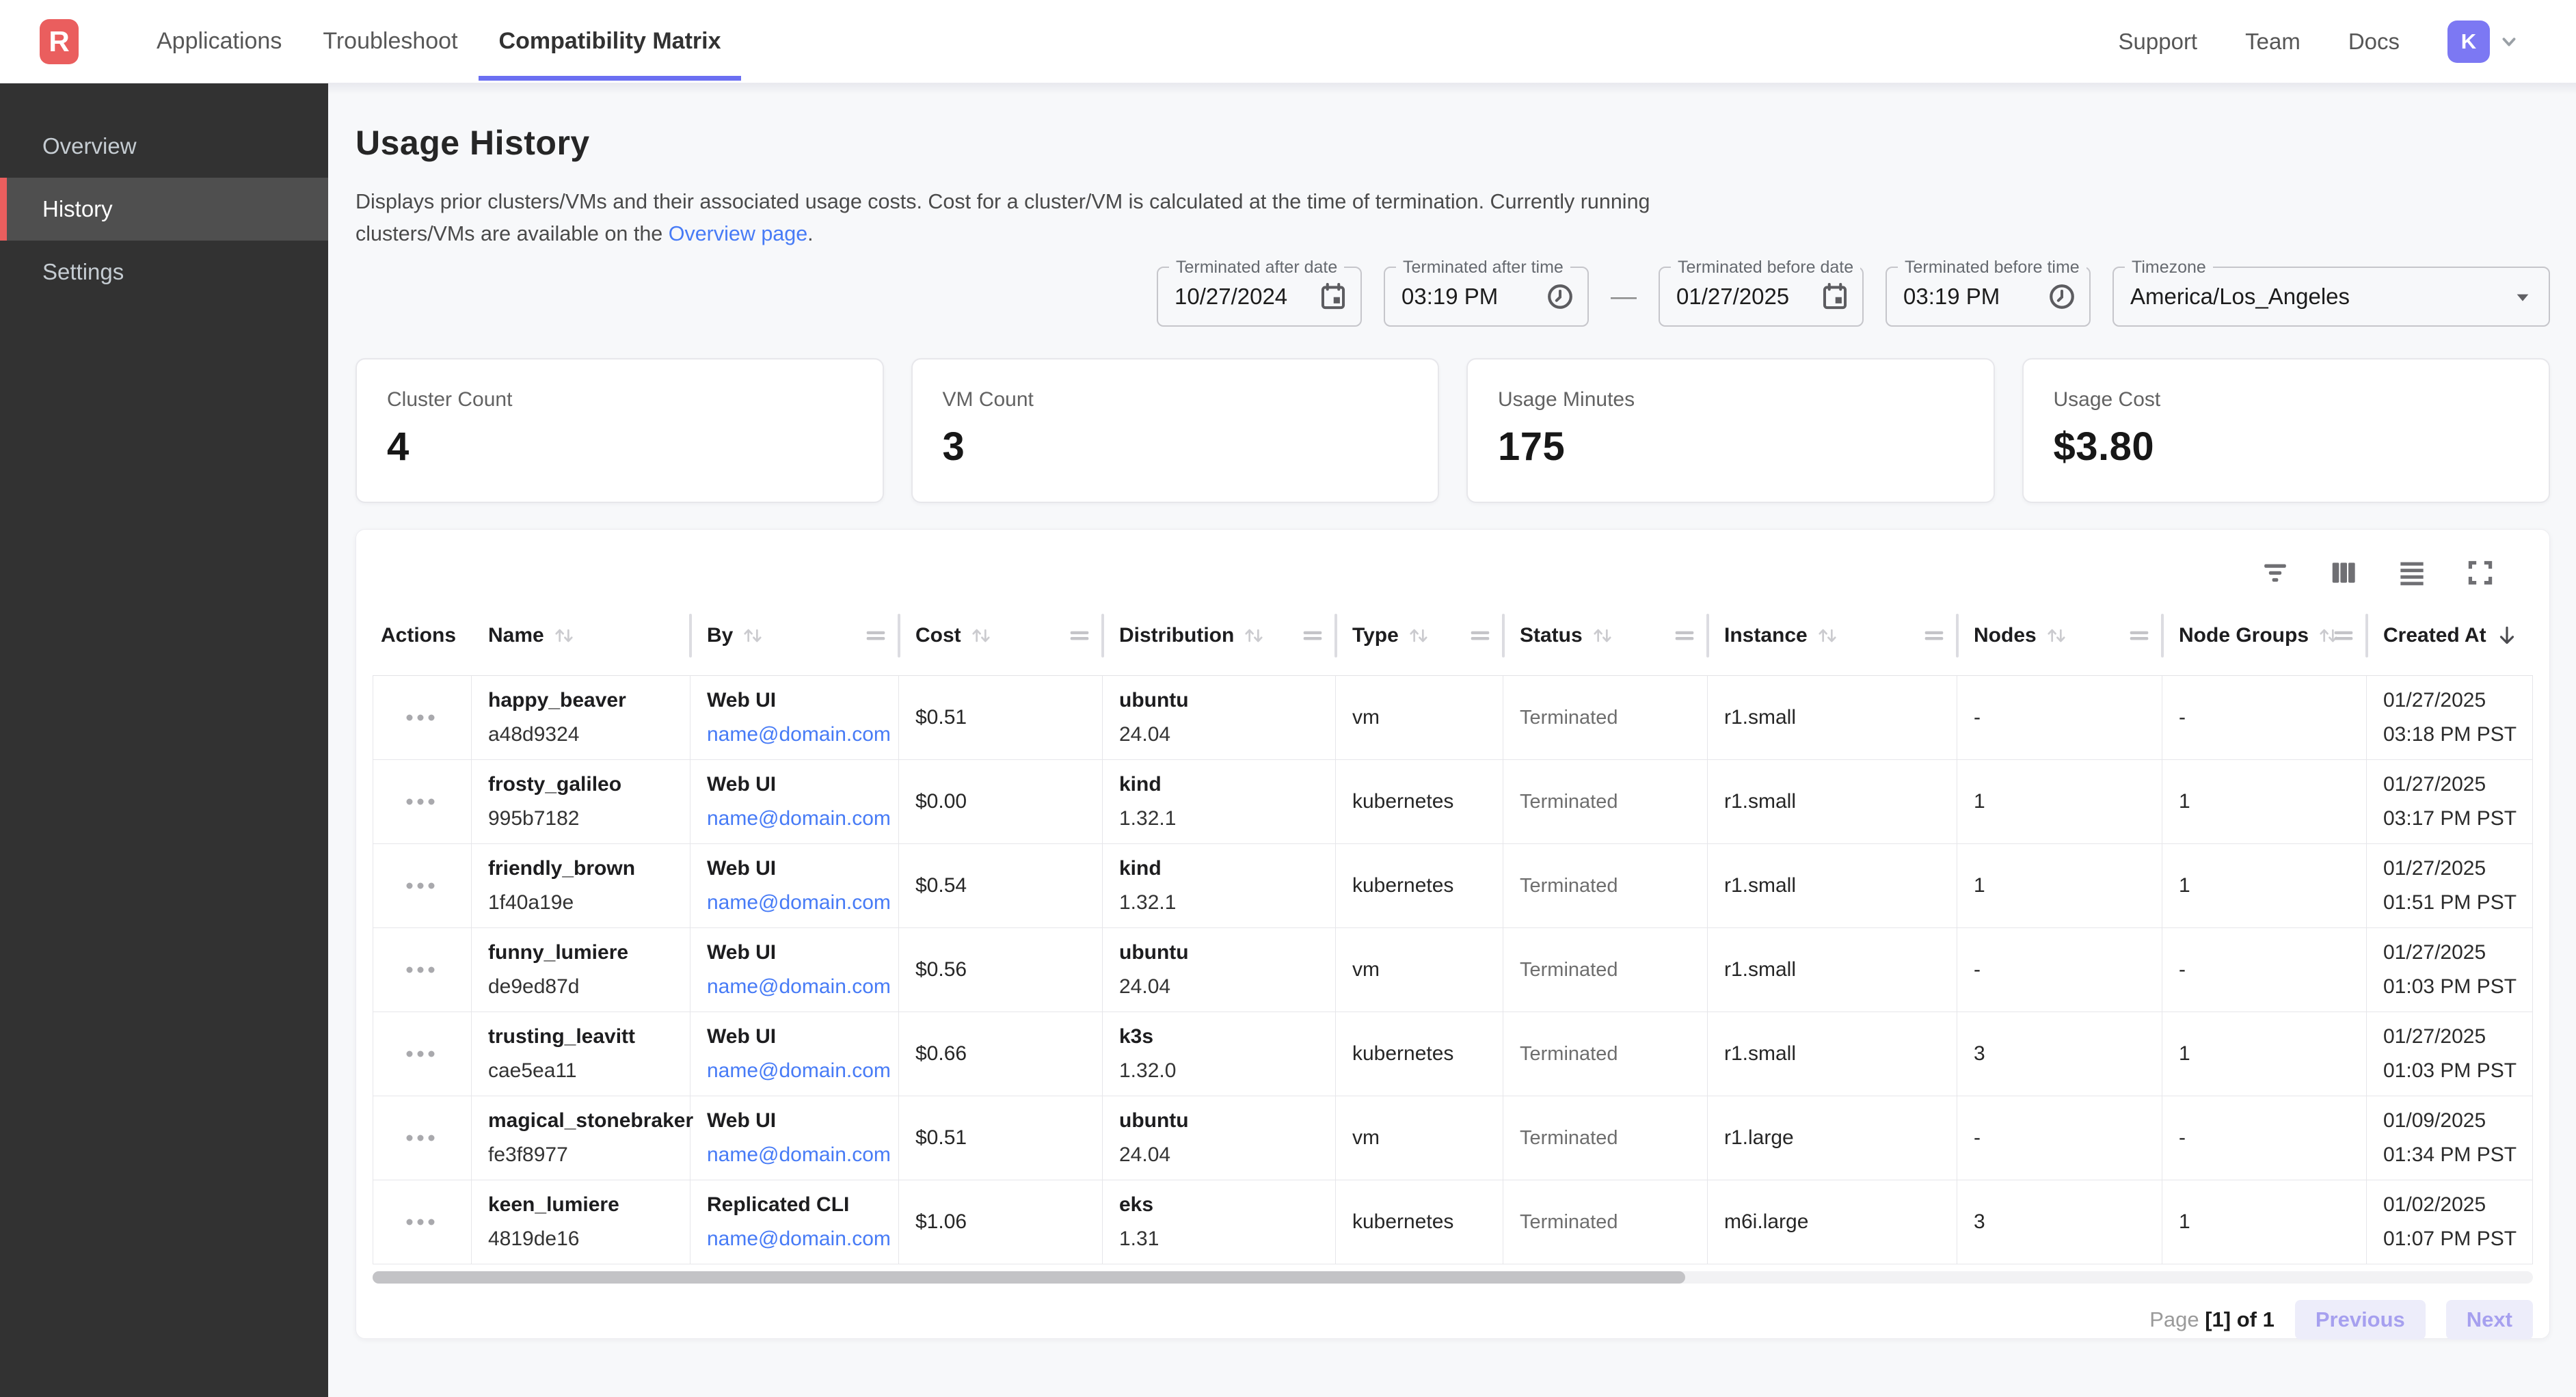 This screenshot has height=1397, width=2576. Describe the element at coordinates (2275, 572) in the screenshot. I see `filter-icon` at that location.